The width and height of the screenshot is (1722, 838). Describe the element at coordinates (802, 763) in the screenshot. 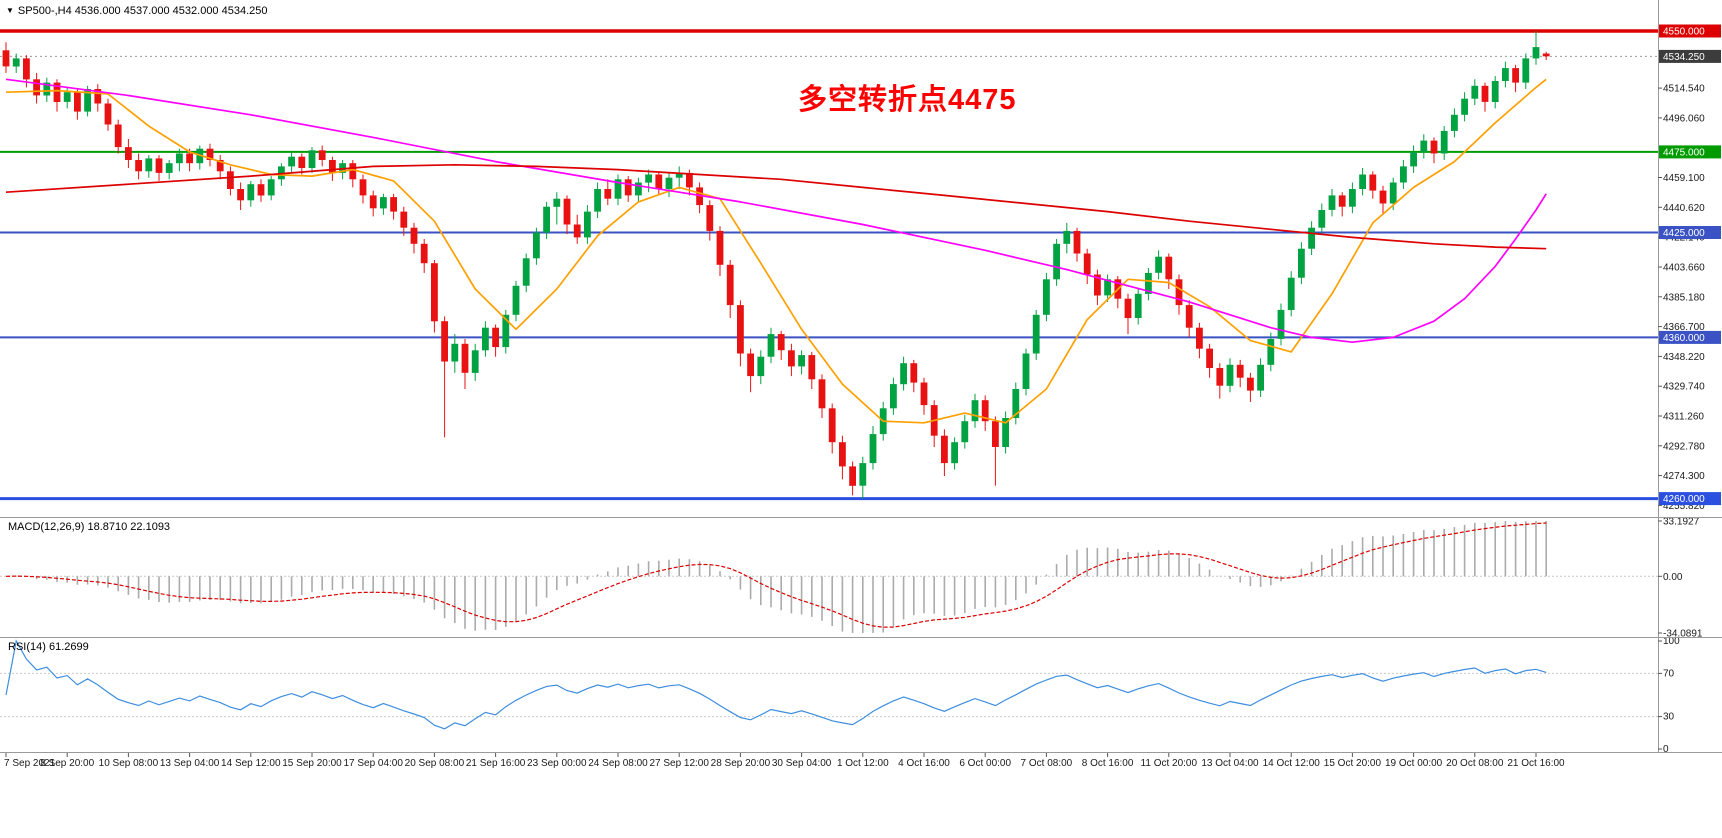

I see `time-tick-label: 30 Sep 04:00` at that location.